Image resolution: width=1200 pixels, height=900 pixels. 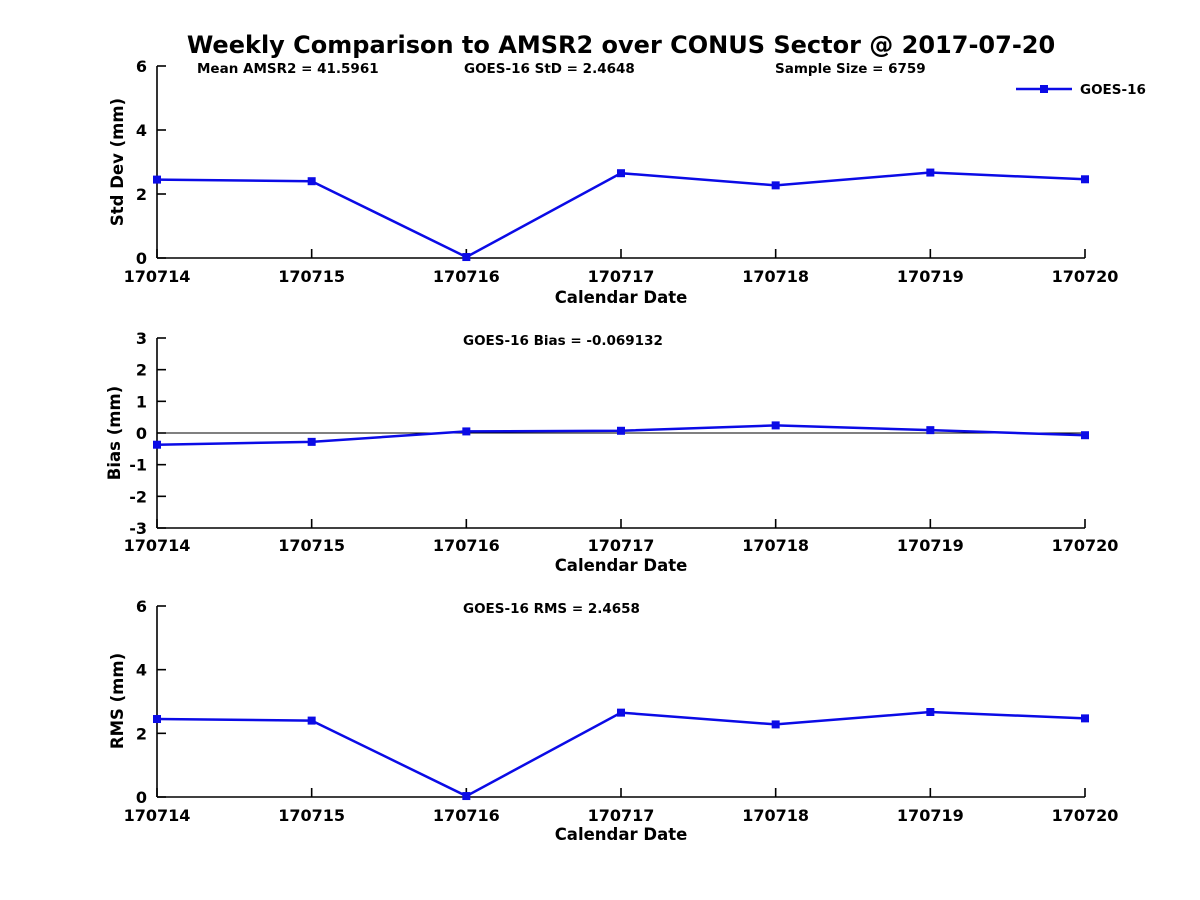 What do you see at coordinates (117, 701) in the screenshot?
I see `ylabel-rms: RMS (mm)` at bounding box center [117, 701].